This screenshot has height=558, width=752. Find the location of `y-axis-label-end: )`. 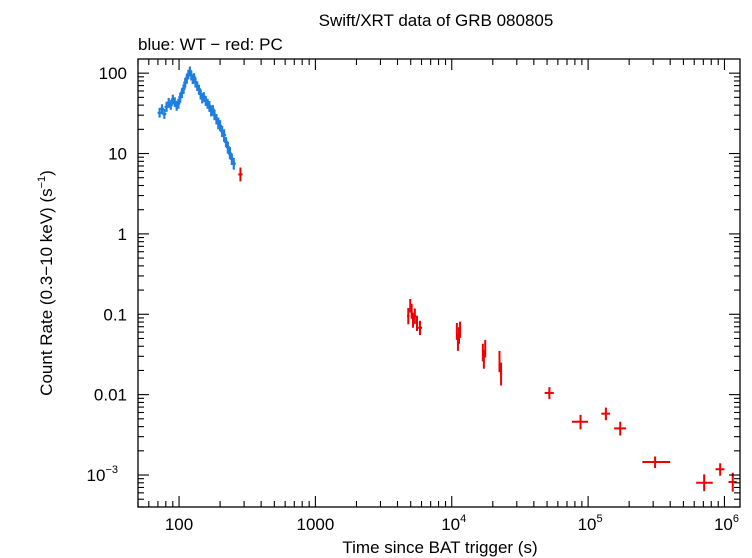

y-axis-label-end: ) is located at coordinates (46, 173).